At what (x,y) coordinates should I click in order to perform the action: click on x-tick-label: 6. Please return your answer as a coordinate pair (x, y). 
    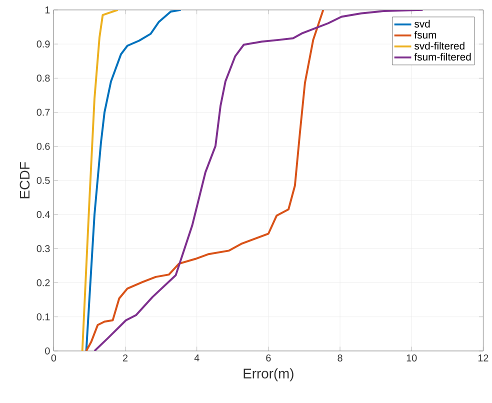
    Looking at the image, I should click on (268, 358).